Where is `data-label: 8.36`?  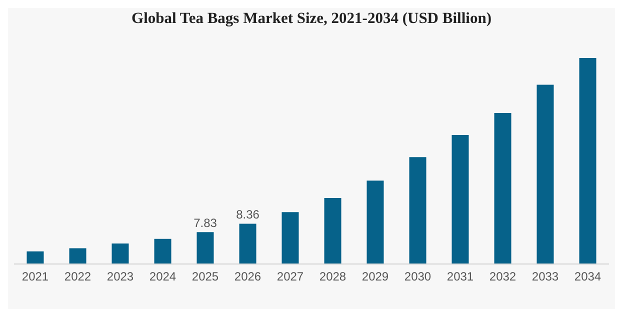
data-label: 8.36 is located at coordinates (248, 215).